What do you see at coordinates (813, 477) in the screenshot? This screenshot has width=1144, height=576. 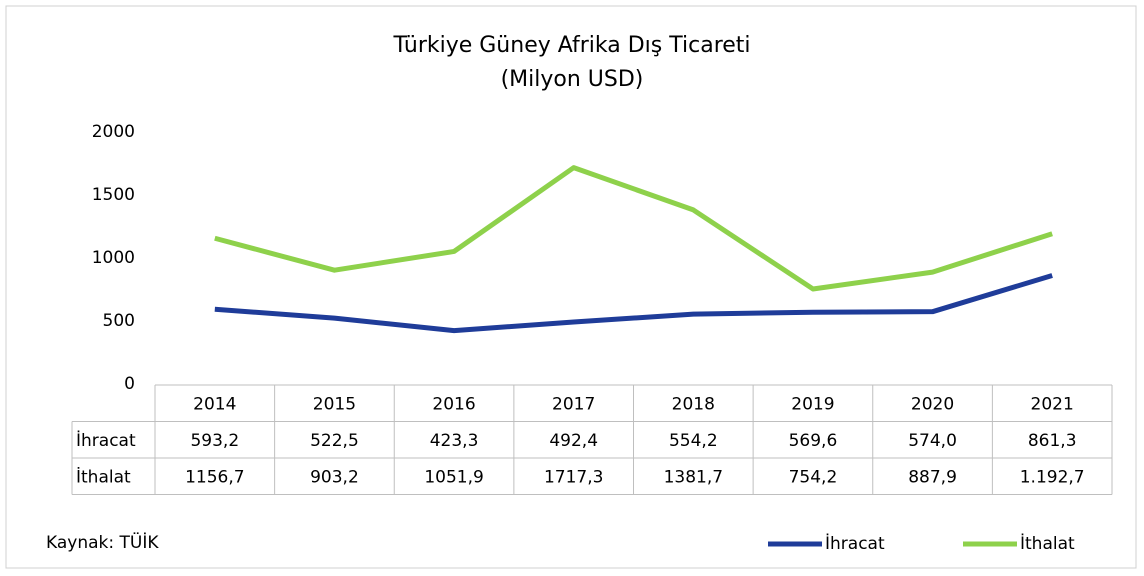 I see `table-value: 754,2` at bounding box center [813, 477].